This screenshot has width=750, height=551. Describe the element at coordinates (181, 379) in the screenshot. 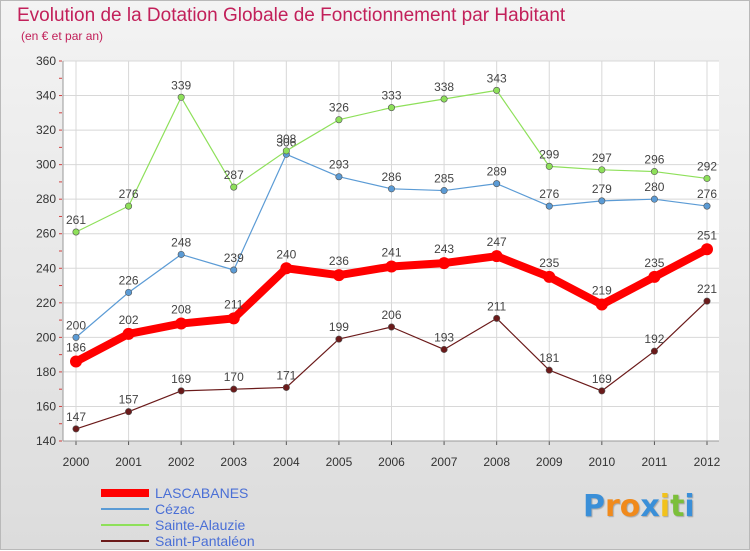

I see `data-label: 169` at that location.